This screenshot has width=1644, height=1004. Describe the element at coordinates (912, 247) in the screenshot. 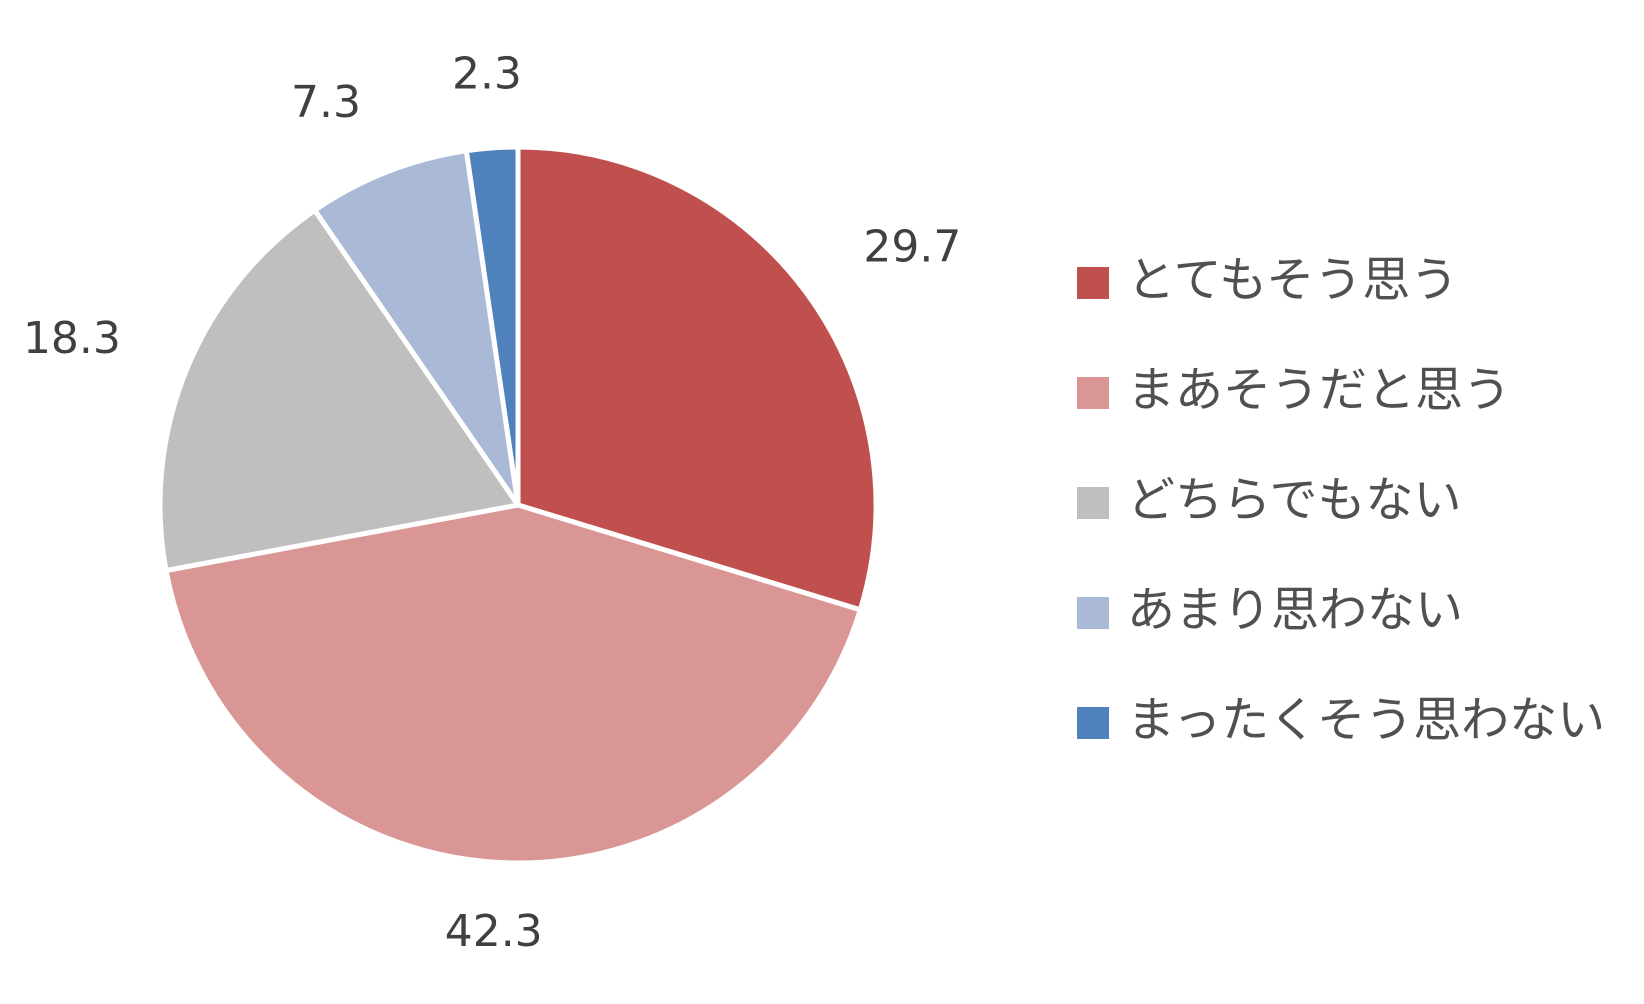

I see `data-label: 29.7` at that location.